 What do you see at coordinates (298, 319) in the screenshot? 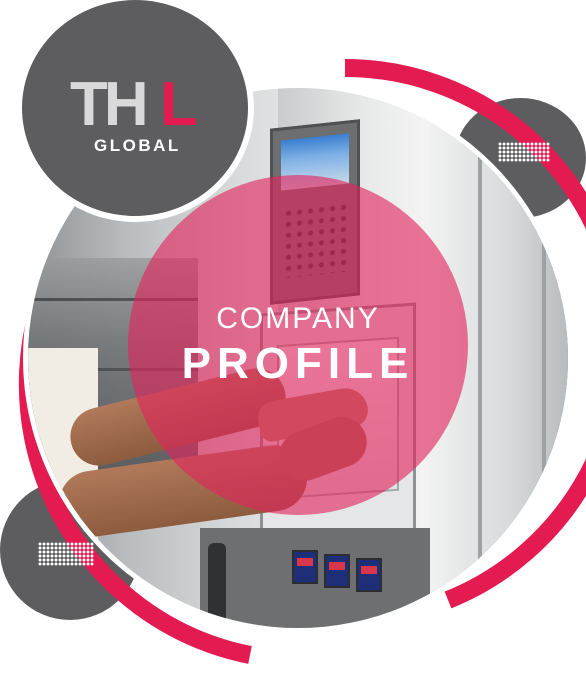
I see `cover-title-line1: COMPANY` at bounding box center [298, 319].